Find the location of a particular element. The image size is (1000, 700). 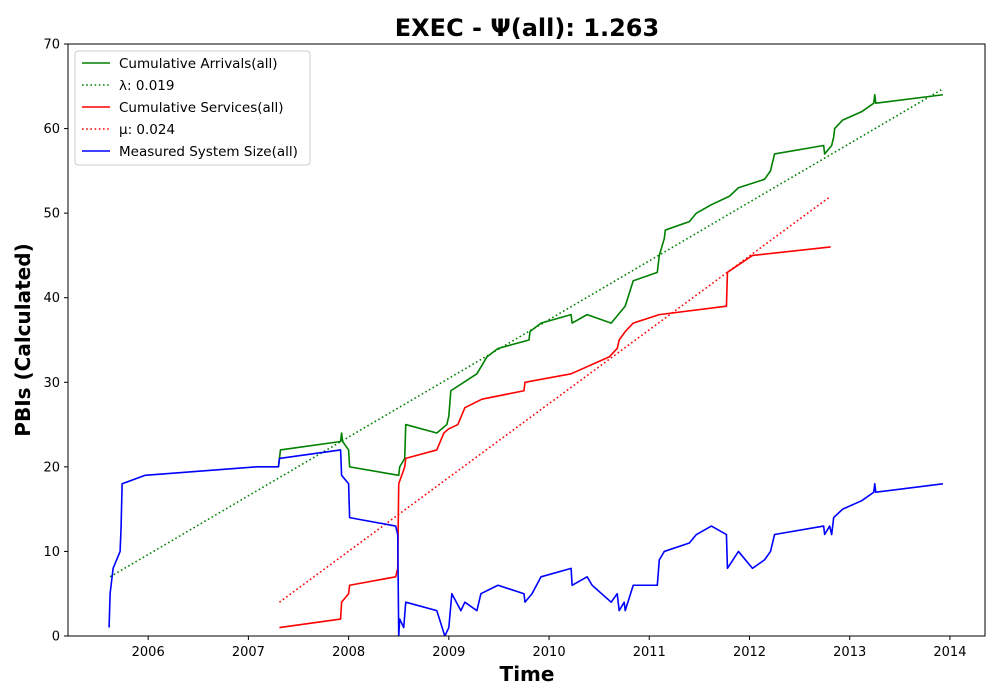

legend-label: Measured System Size(all) is located at coordinates (208, 152).